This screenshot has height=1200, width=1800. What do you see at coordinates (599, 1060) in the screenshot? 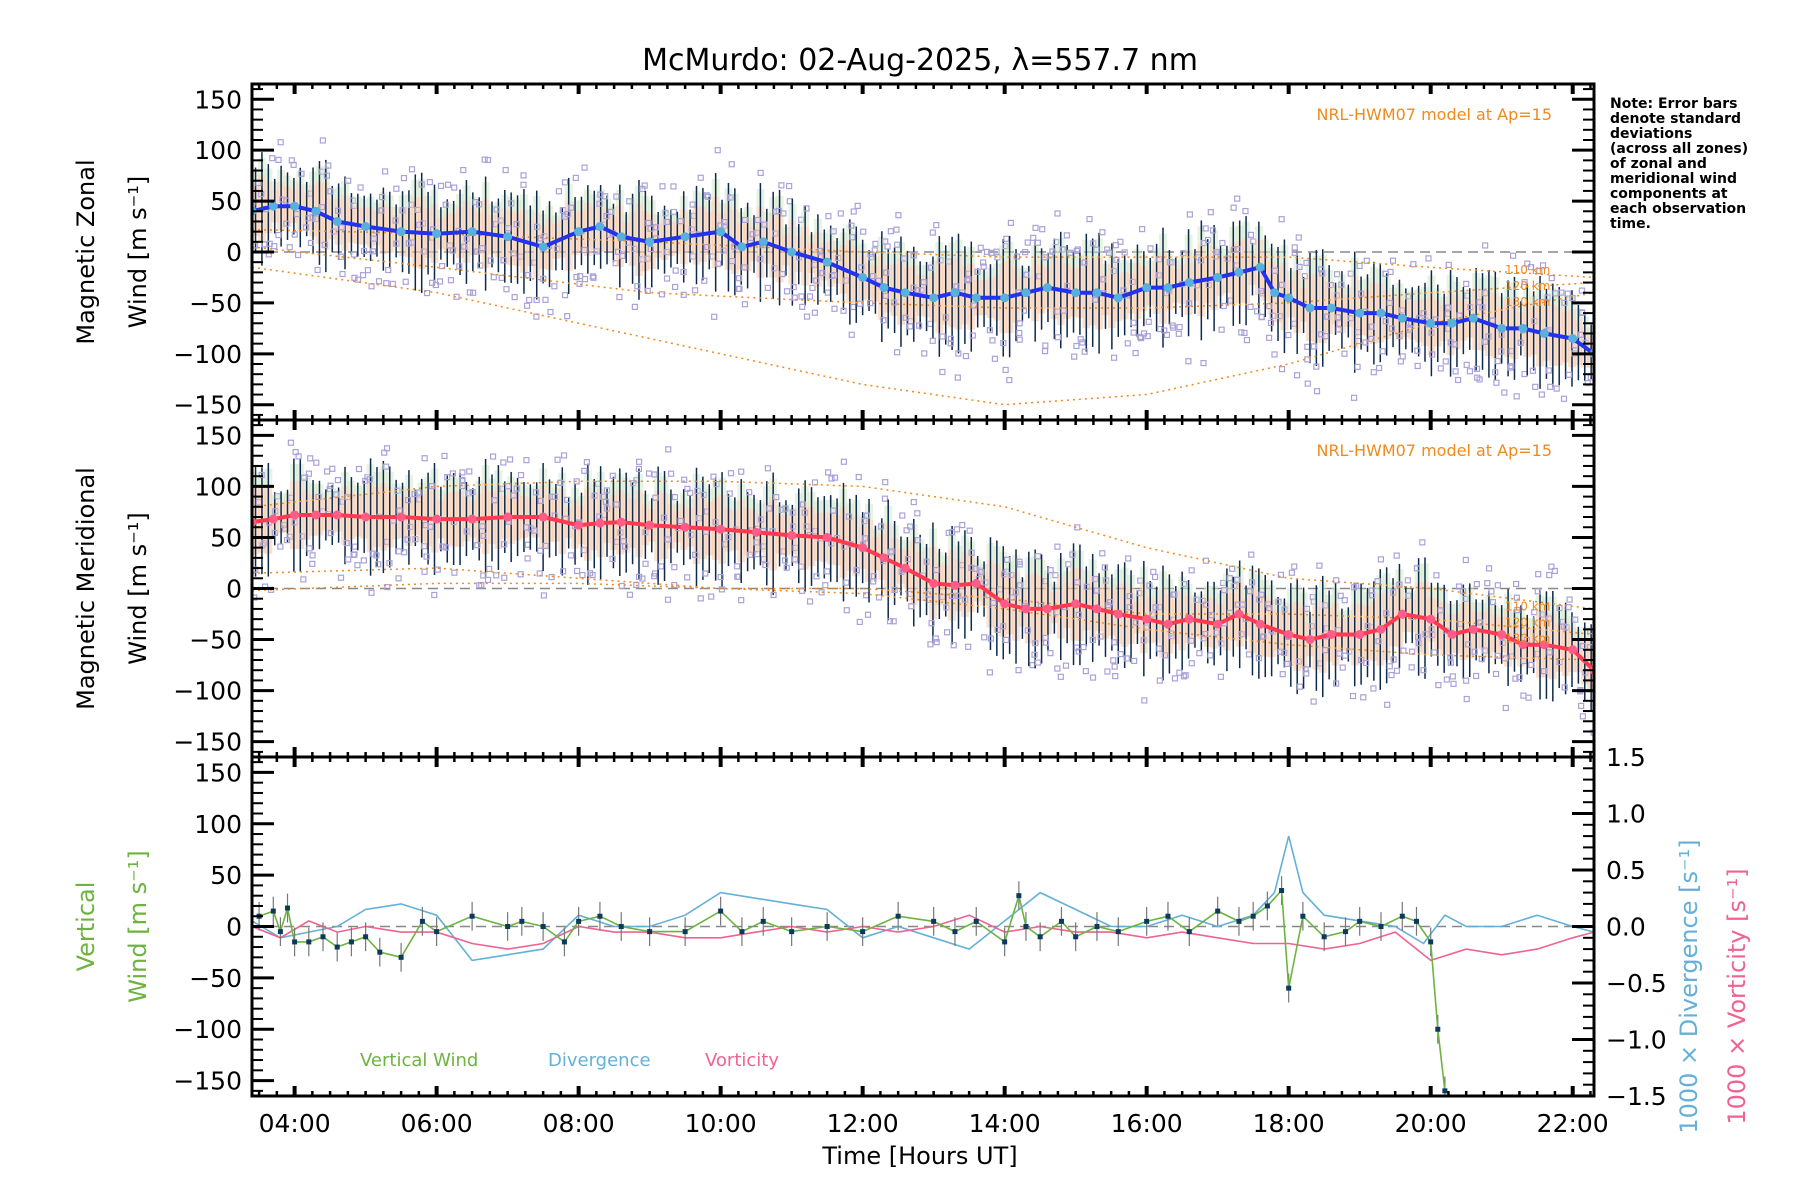
I see `legend-entry: Divergence` at bounding box center [599, 1060].